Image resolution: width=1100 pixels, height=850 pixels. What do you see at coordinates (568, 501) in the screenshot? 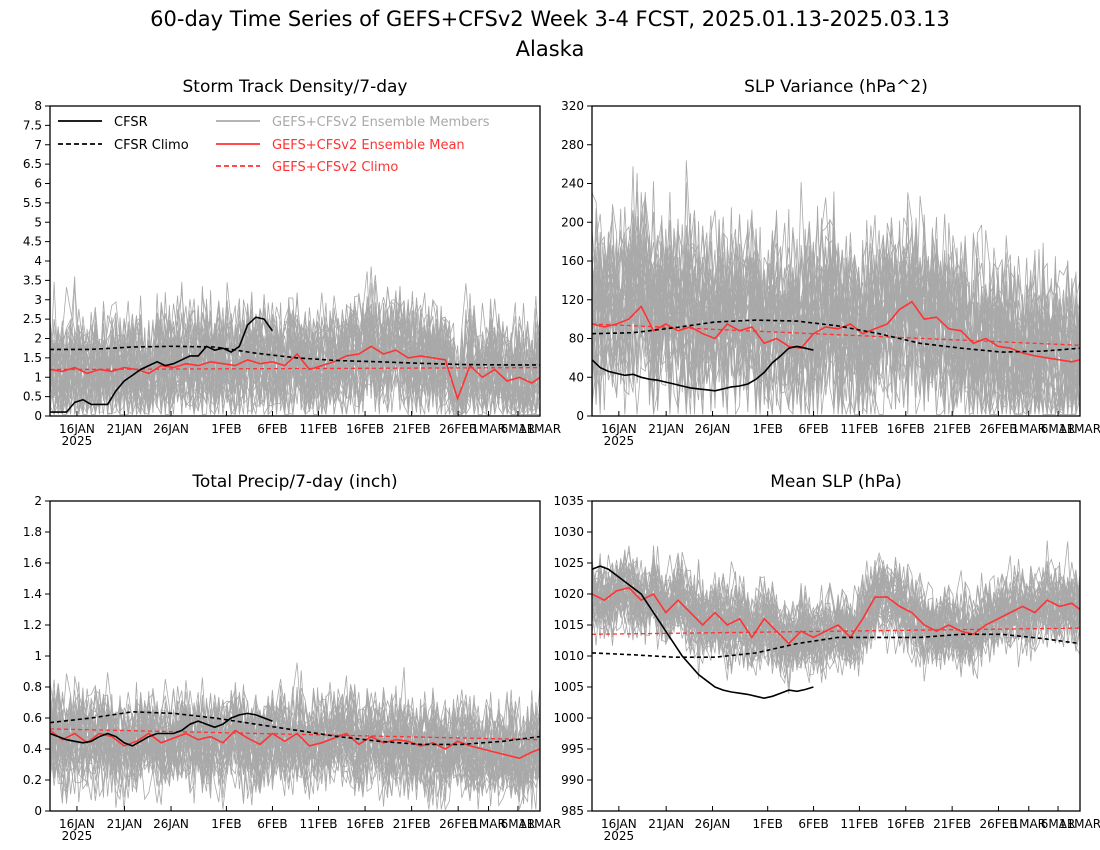
I see `y-tick-label: 1035` at bounding box center [568, 501].